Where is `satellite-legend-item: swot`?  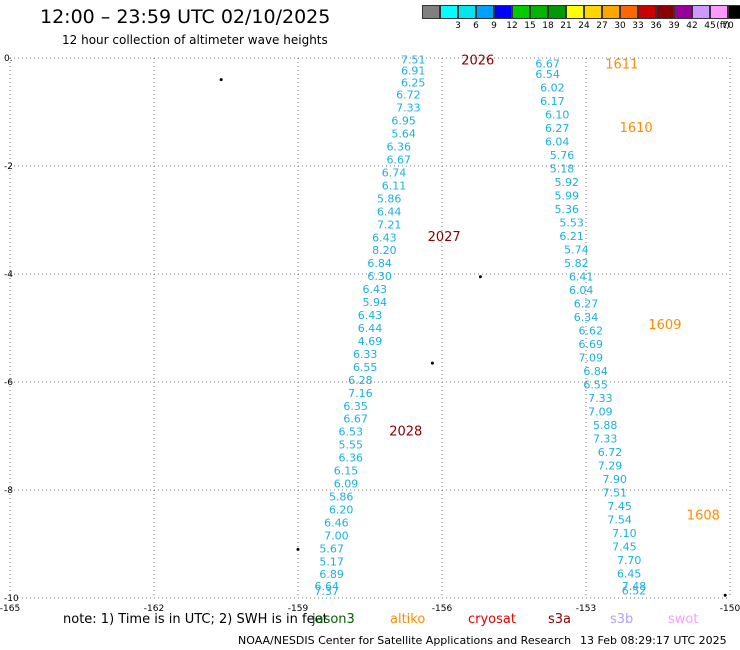 satellite-legend-item: swot is located at coordinates (683, 619).